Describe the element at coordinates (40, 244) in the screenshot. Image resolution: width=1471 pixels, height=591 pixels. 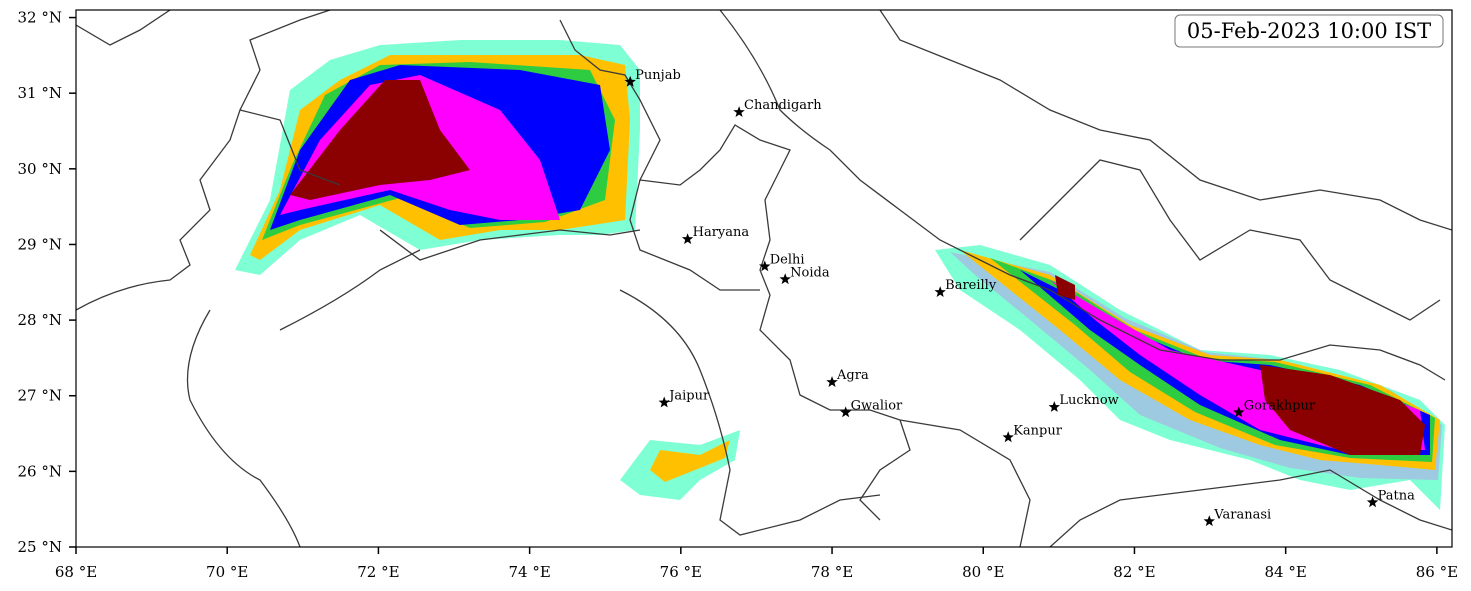
I see `y-tick-label: 29 °N` at that location.